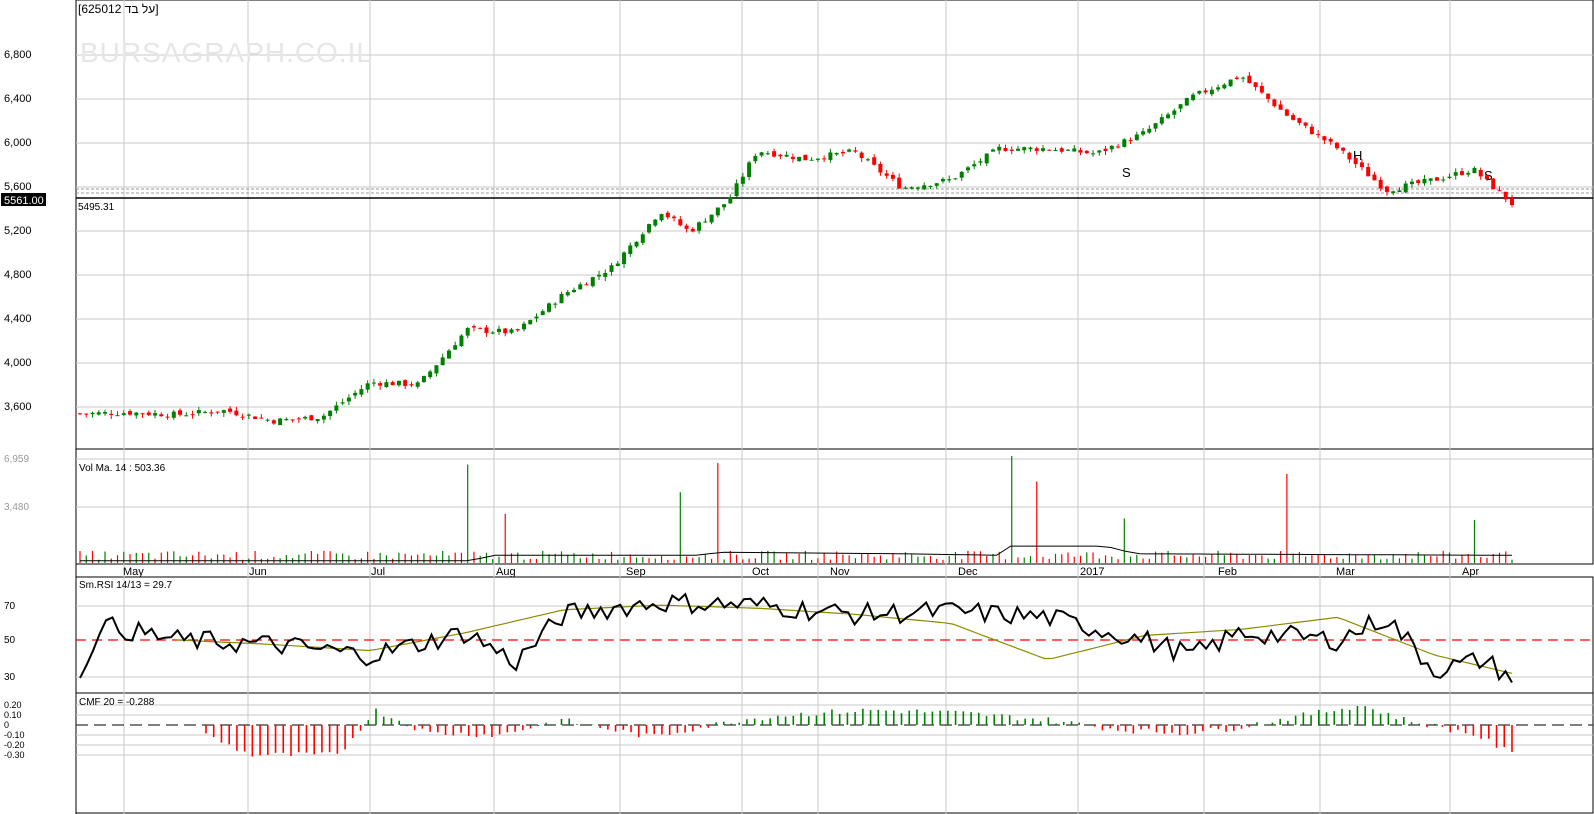  What do you see at coordinates (796, 509) in the screenshot?
I see `volume-bars` at bounding box center [796, 509].